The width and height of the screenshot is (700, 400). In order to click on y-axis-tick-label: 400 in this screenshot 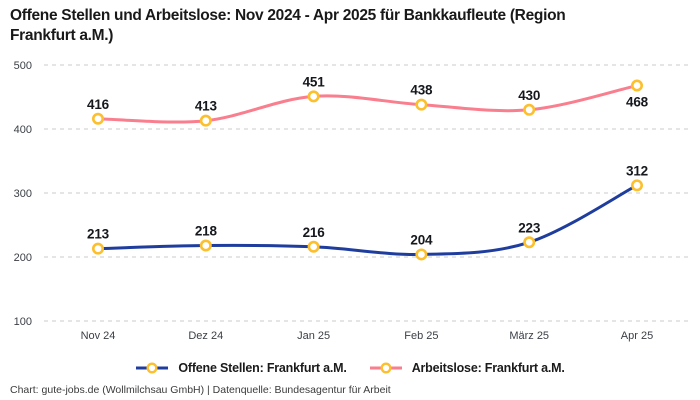, I will do `click(23, 130)`.